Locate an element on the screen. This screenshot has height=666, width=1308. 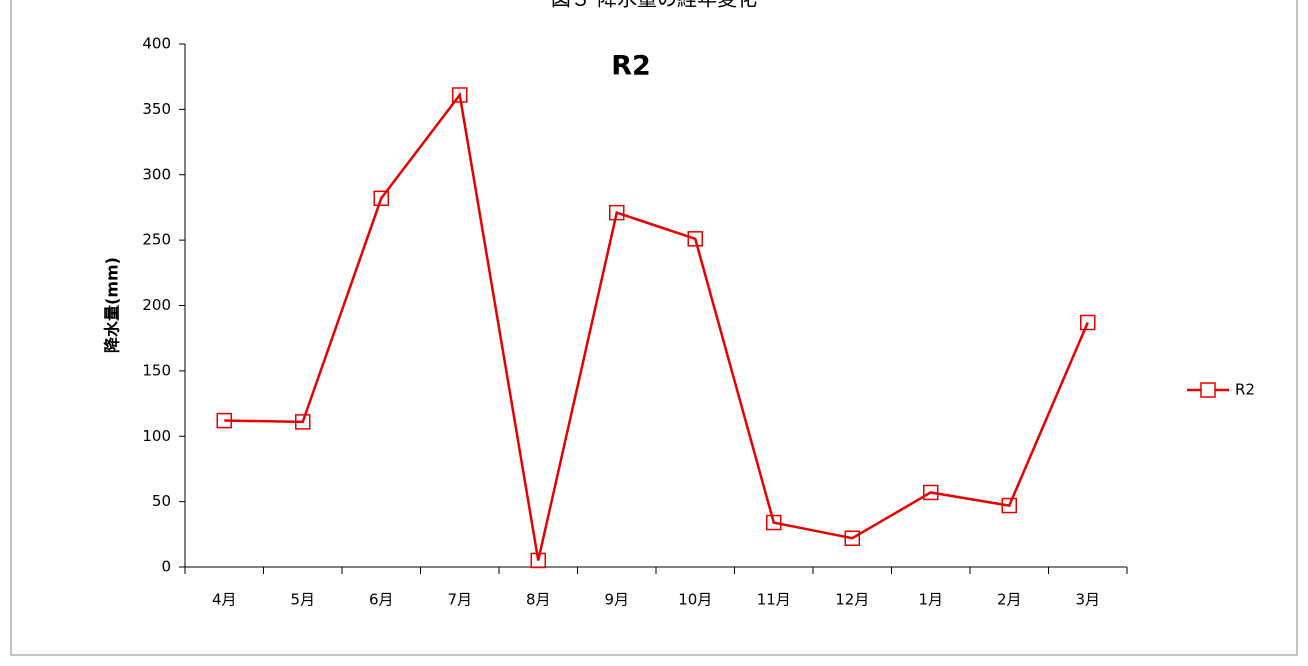
y-tick-label: 150 is located at coordinates (156, 370).